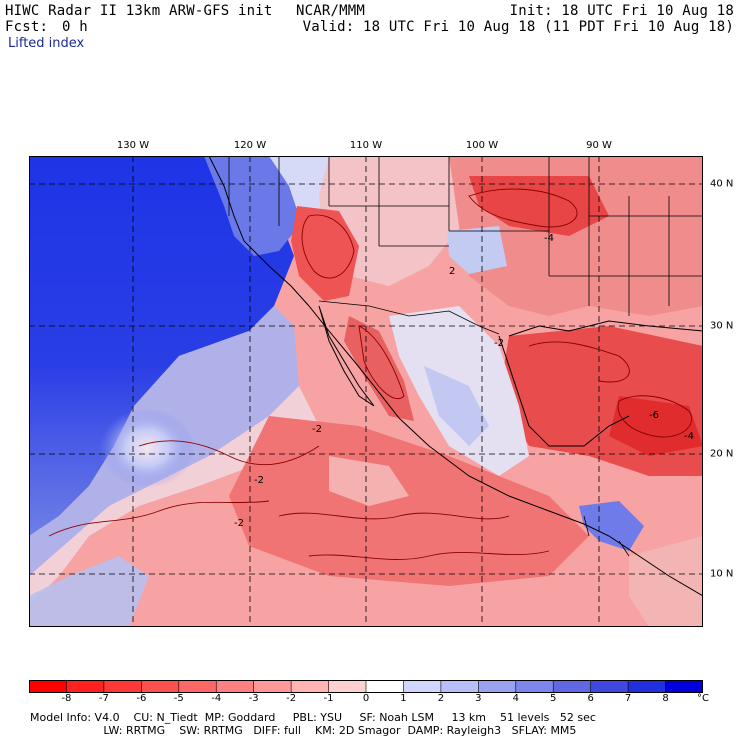 This screenshot has height=740, width=740. I want to click on lat-label-20n: 20 N, so click(722, 454).